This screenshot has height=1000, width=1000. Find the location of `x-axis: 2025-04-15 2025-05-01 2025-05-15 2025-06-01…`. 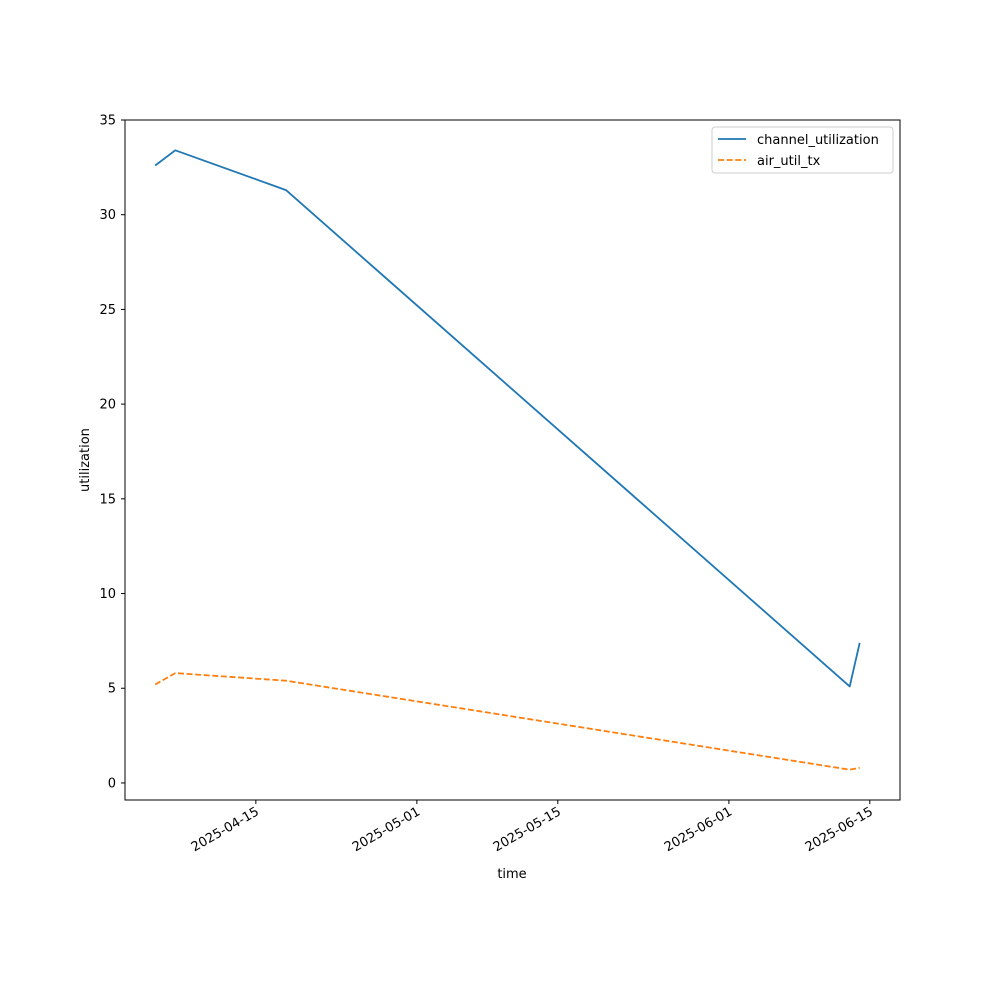

x-axis: 2025-04-15 2025-05-01 2025-05-15 2025-06-01… is located at coordinates (532, 827).